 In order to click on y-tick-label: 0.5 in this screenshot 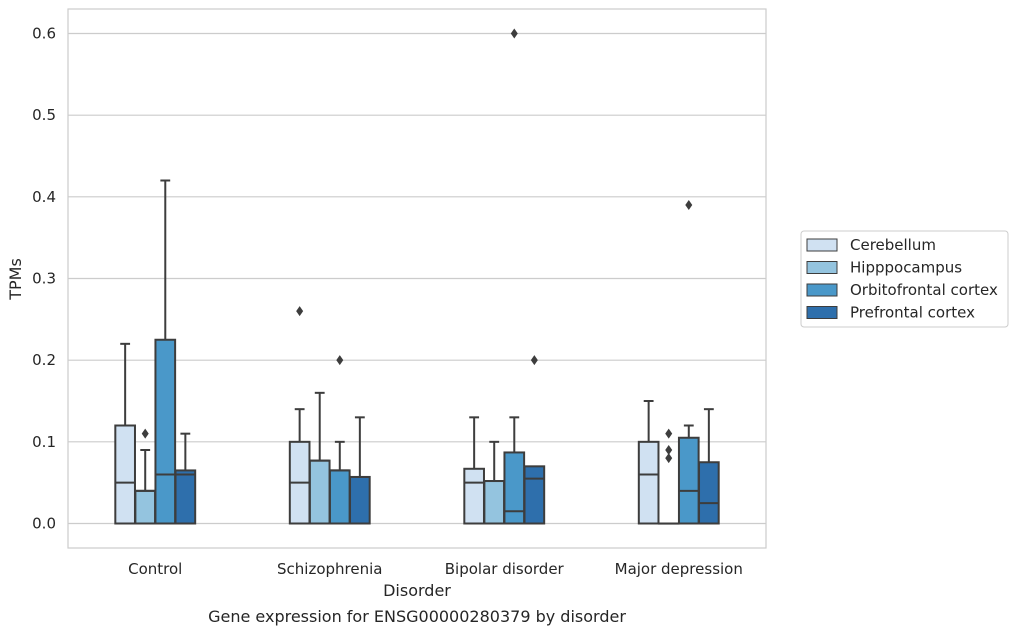, I will do `click(44, 115)`.